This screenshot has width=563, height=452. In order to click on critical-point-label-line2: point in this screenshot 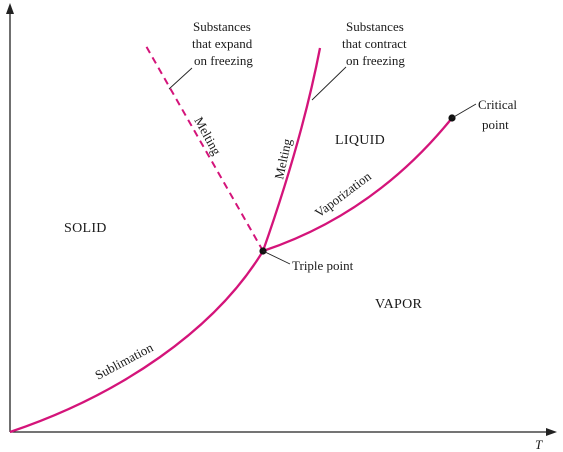, I will do `click(495, 124)`.